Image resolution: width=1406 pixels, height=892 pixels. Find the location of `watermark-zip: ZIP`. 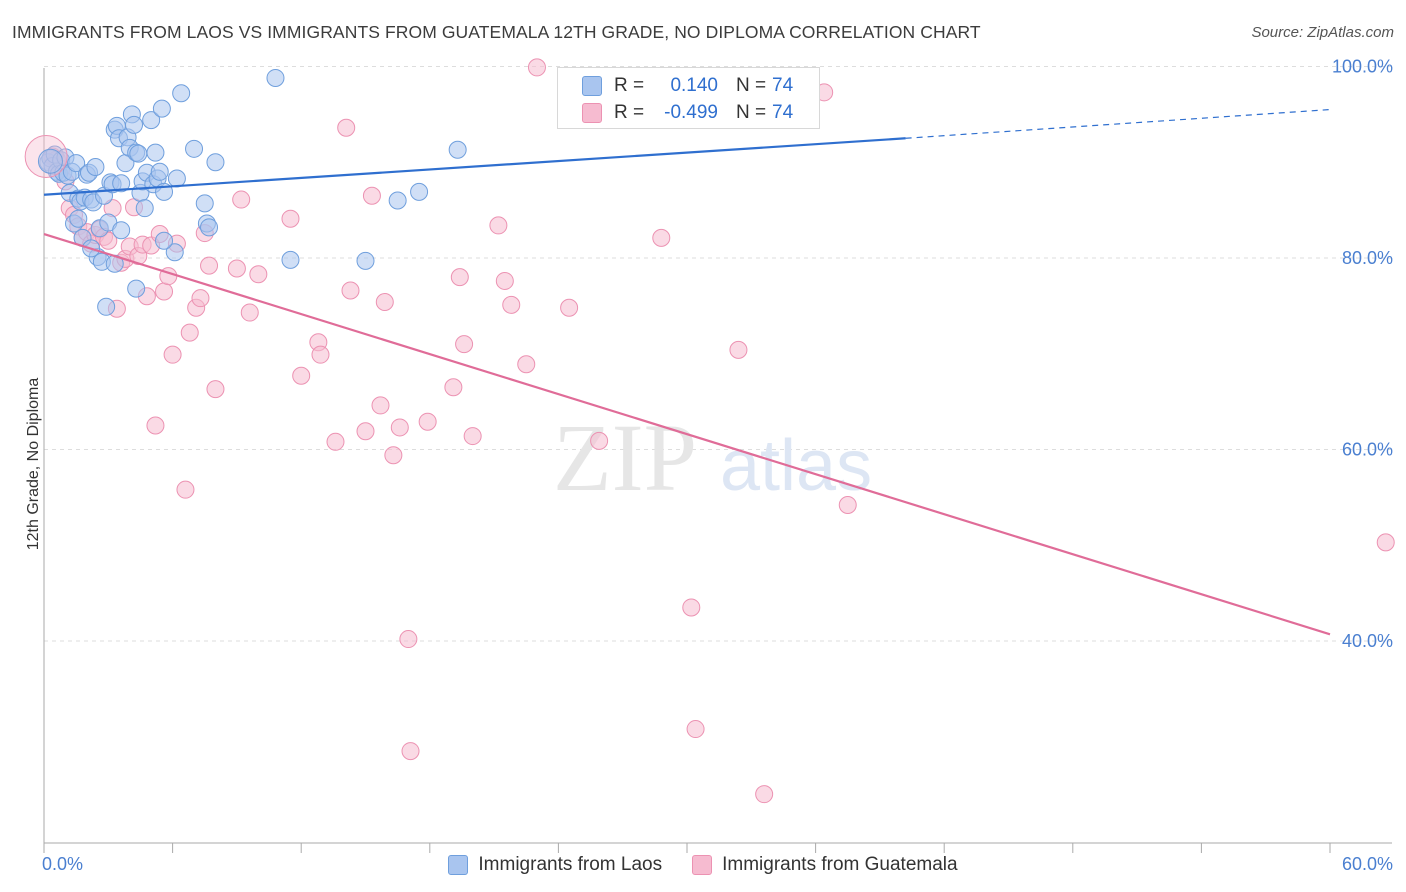

watermark-zip: ZIP is located at coordinates (625, 457).